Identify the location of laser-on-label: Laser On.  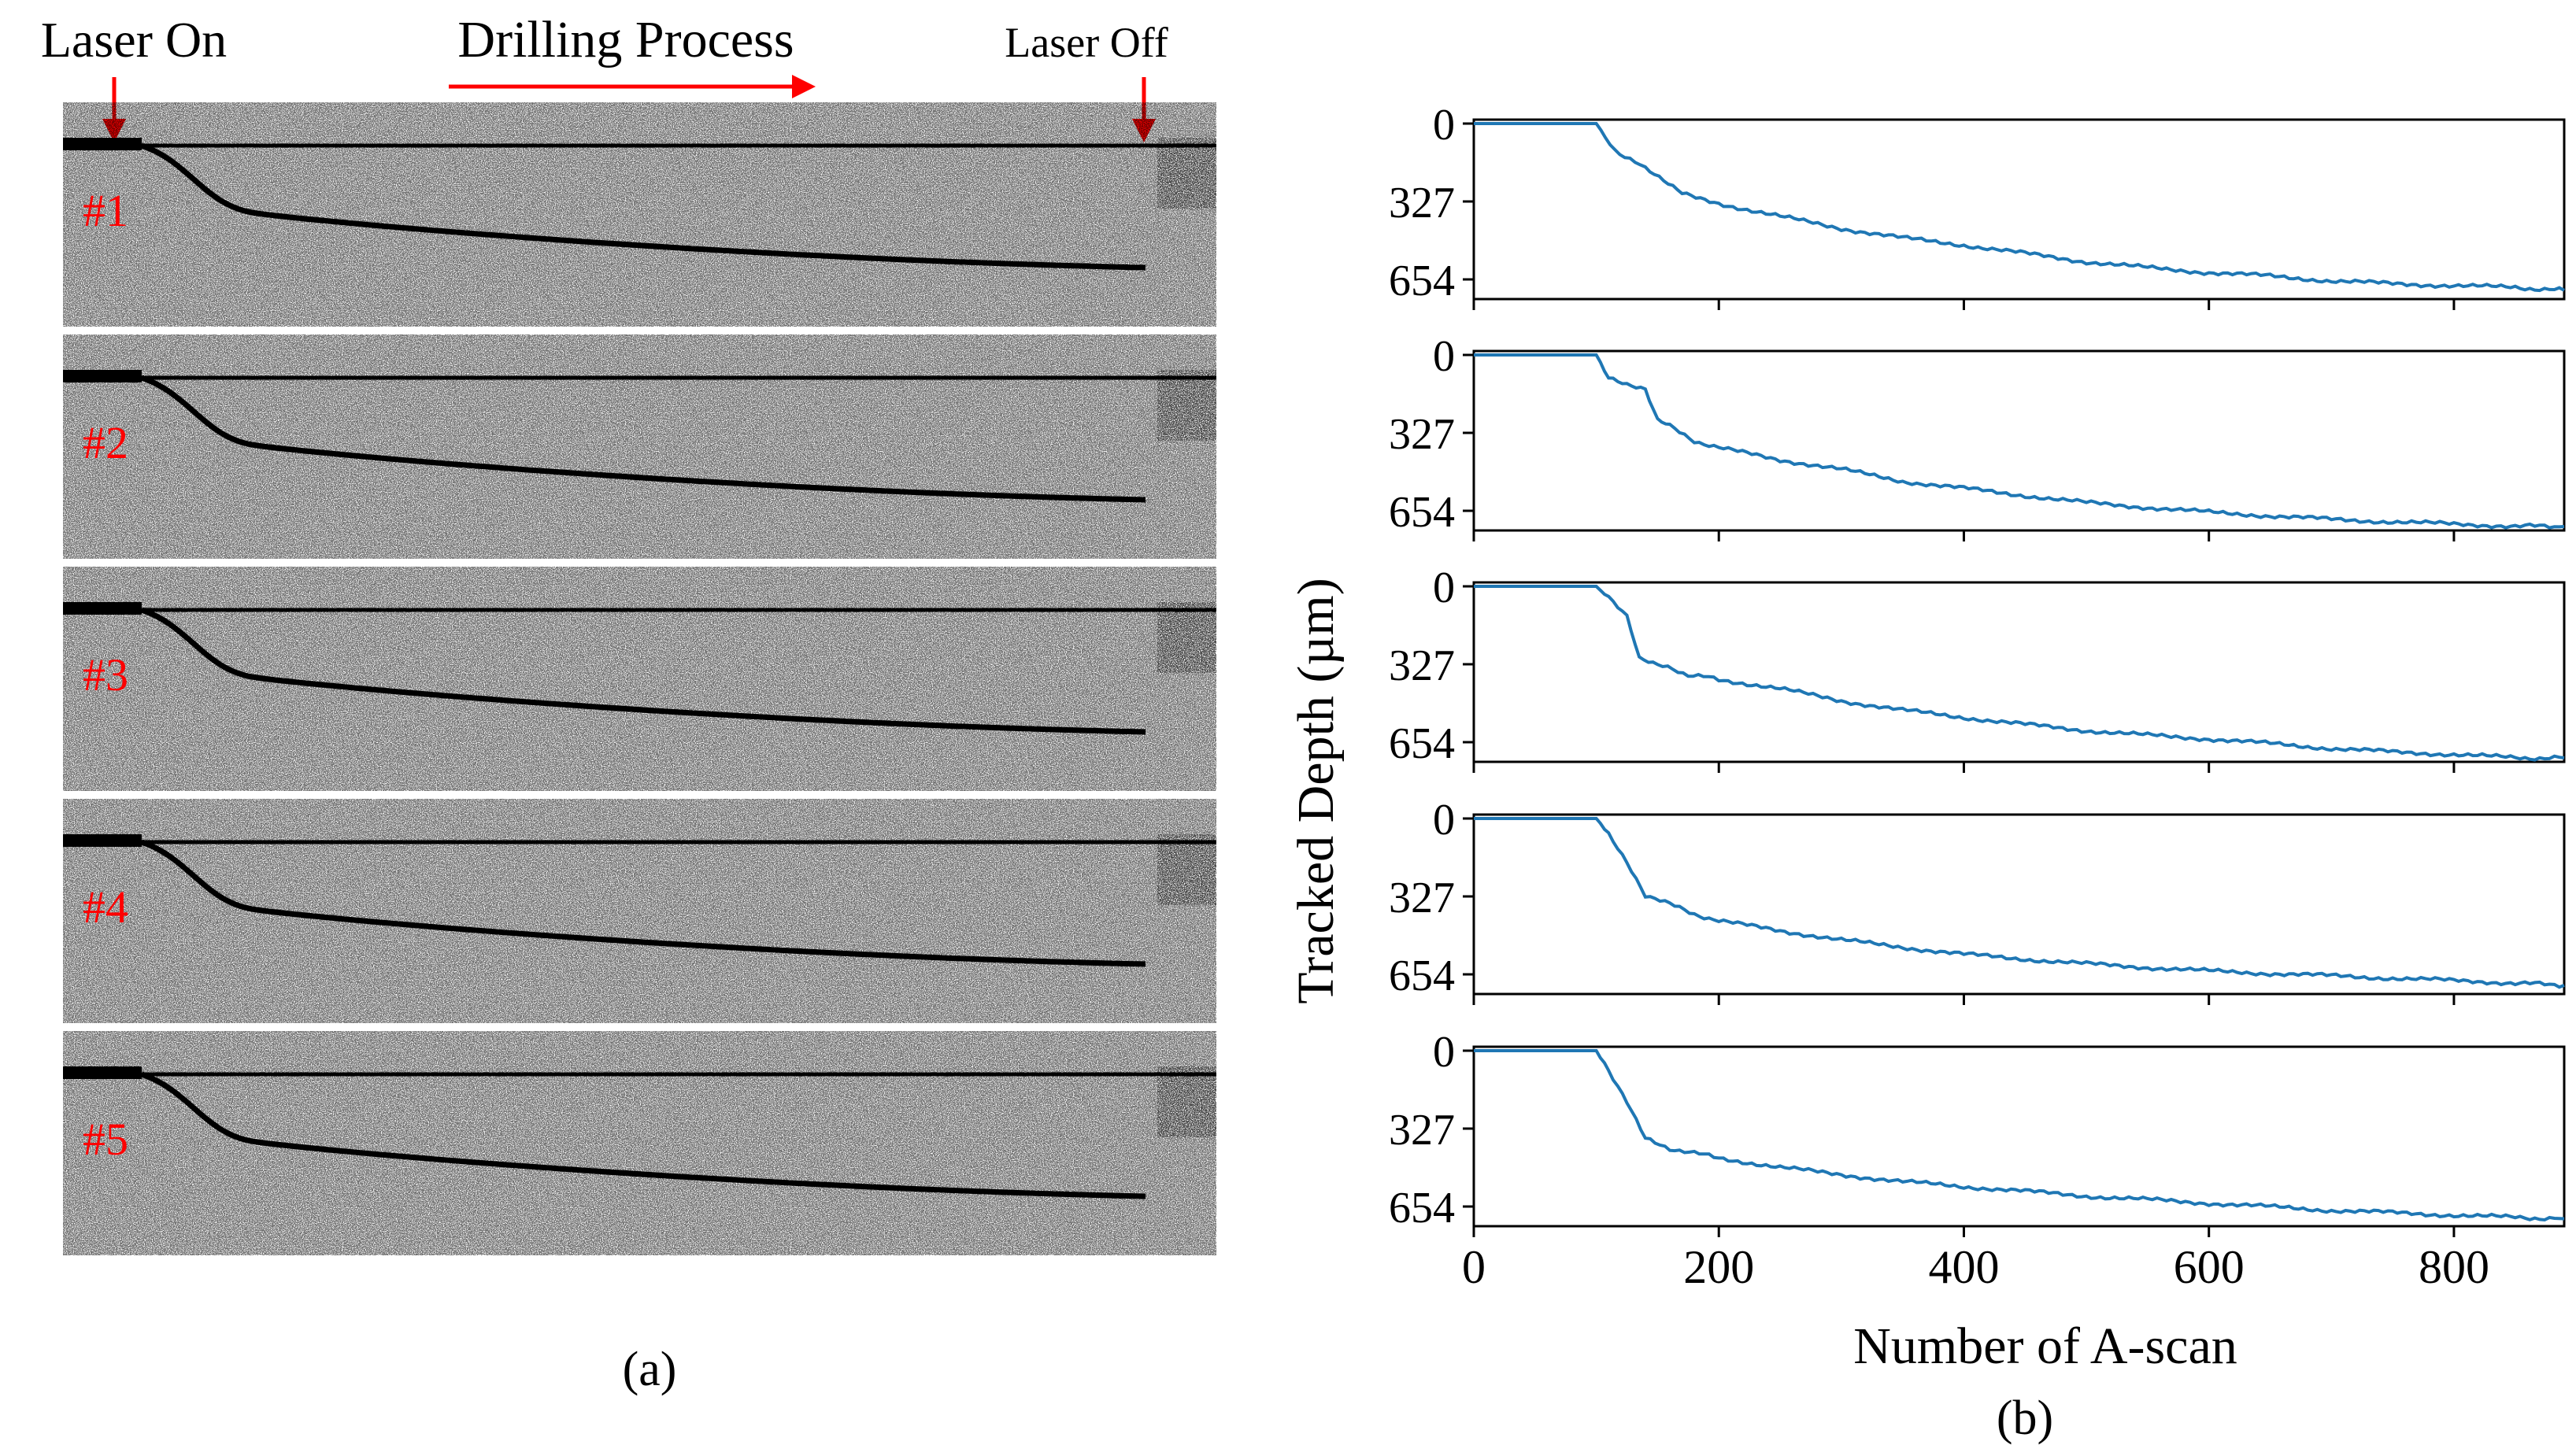
(134, 40).